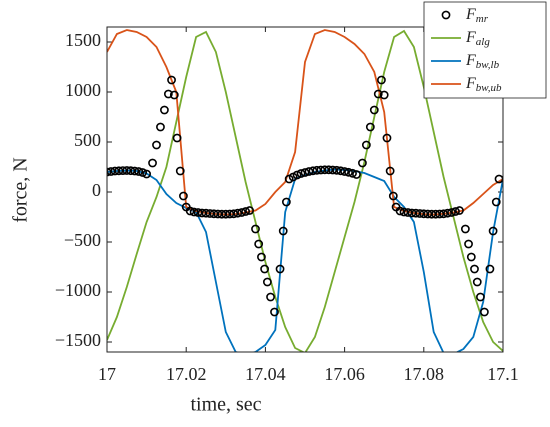  I want to click on legend-label: Fmr, so click(477, 15).